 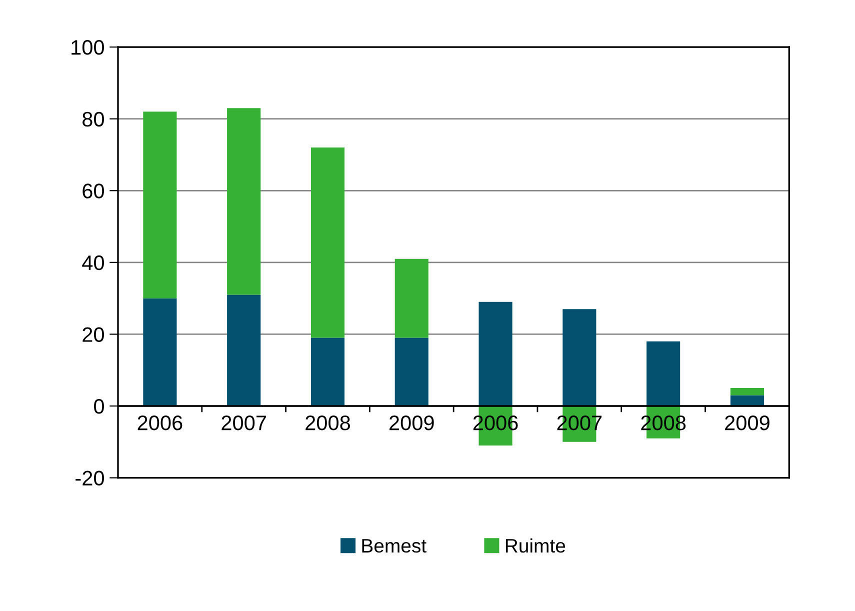 I want to click on y-tick-label: -20, so click(x=90, y=478).